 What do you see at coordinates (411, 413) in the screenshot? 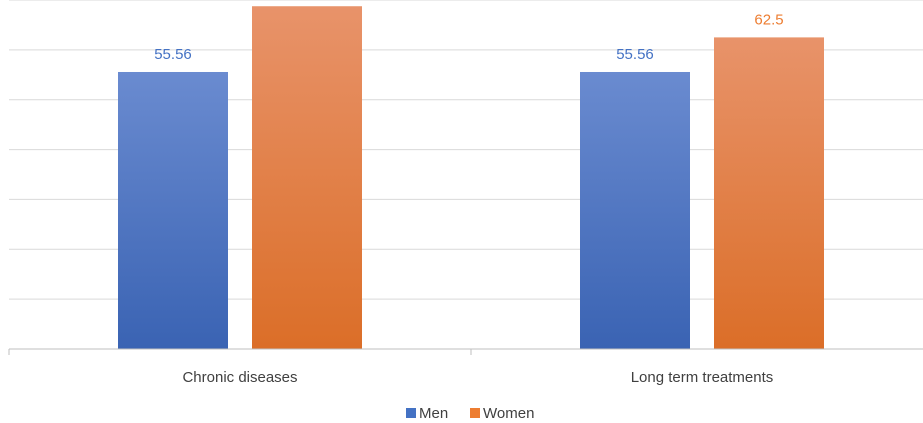
I see `legend-swatch-men` at bounding box center [411, 413].